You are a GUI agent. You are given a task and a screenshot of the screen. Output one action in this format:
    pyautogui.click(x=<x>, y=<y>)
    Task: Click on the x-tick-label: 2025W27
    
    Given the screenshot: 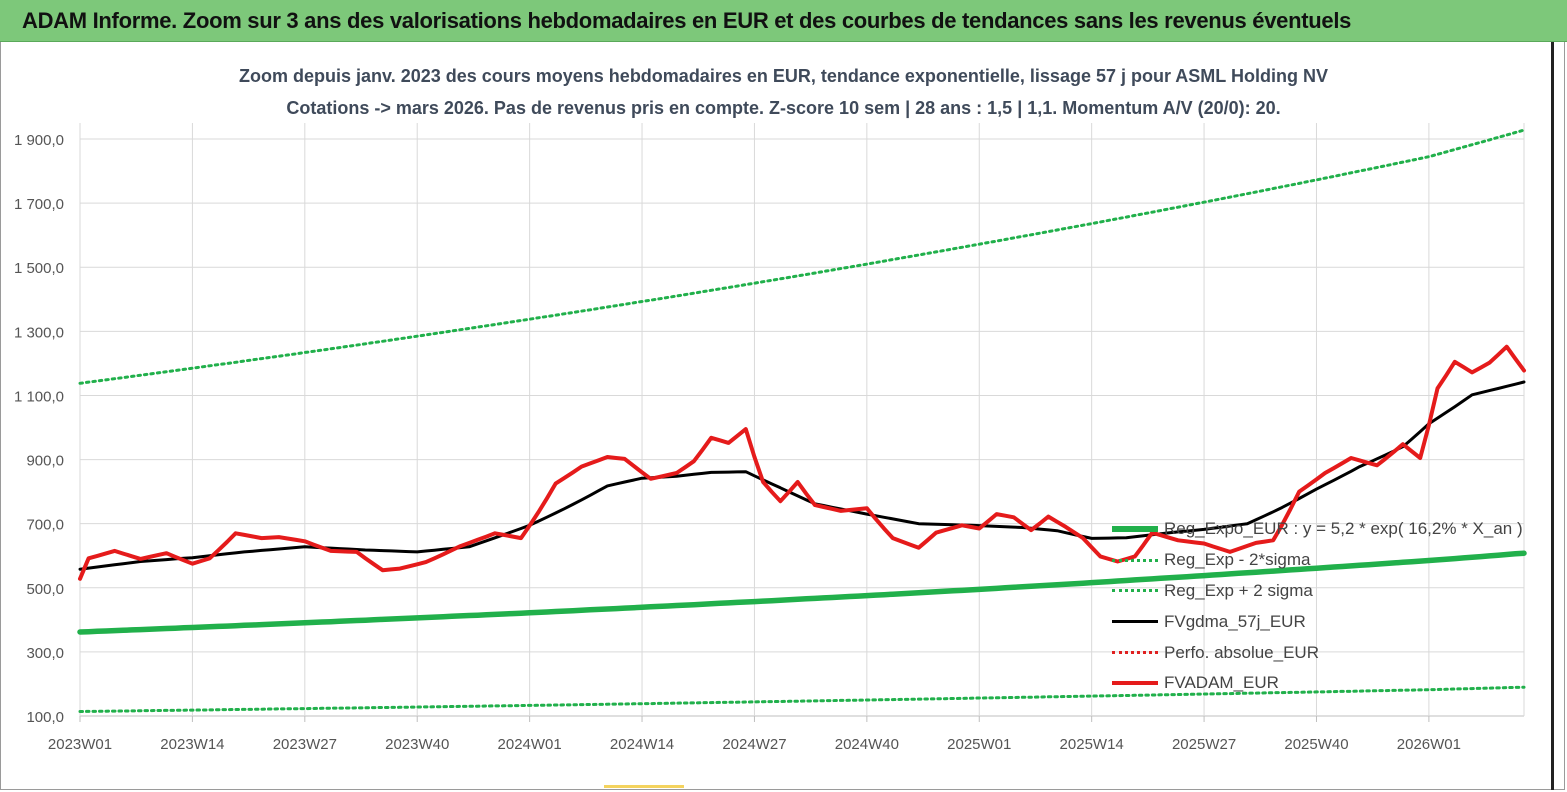 What is the action you would take?
    pyautogui.click(x=1204, y=744)
    